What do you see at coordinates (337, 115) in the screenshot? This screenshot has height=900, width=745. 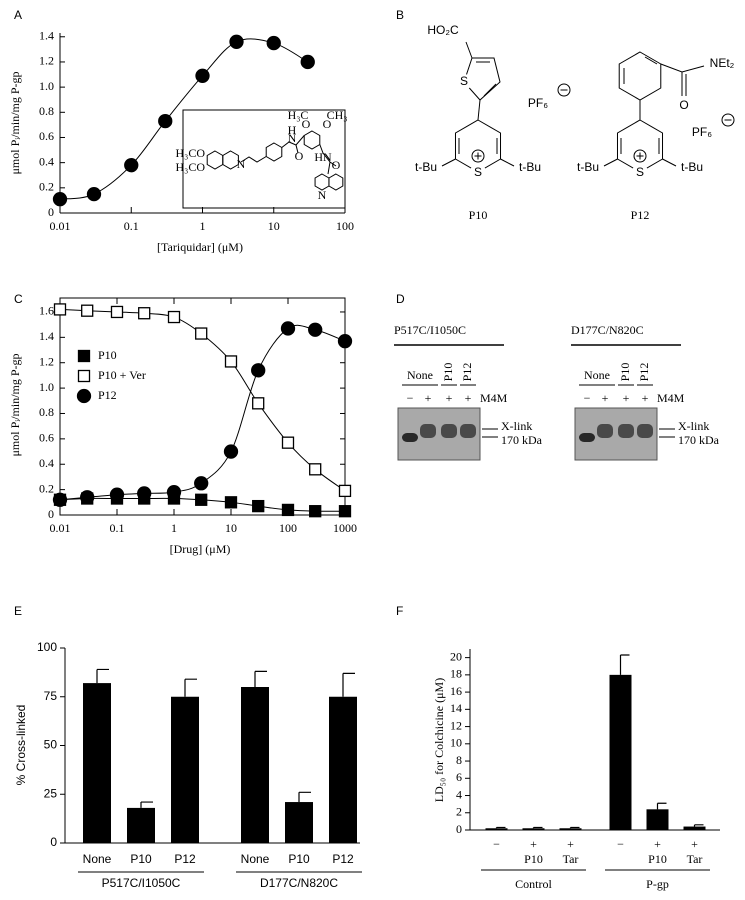 I see `inset-label: CH₃` at bounding box center [337, 115].